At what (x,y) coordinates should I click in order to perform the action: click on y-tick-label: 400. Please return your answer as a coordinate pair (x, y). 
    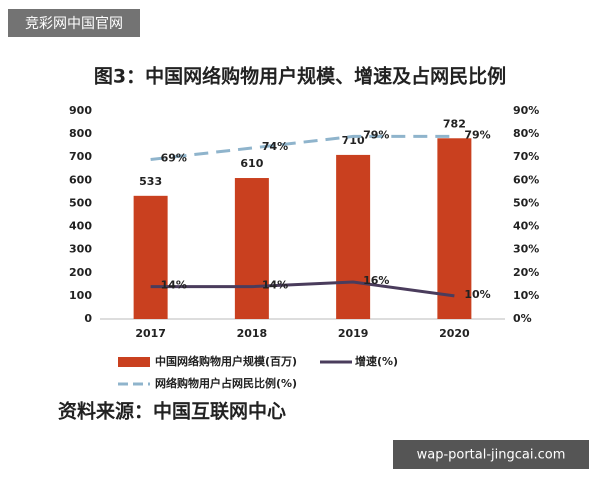
    Looking at the image, I should click on (80, 226).